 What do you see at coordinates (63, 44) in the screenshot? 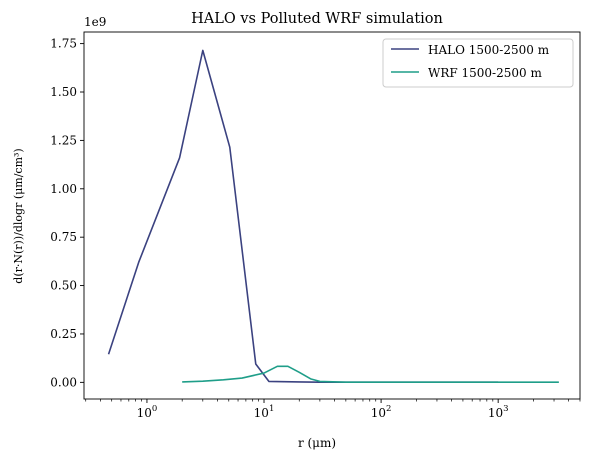
I see `y-tick-label: 1.75` at bounding box center [63, 44].